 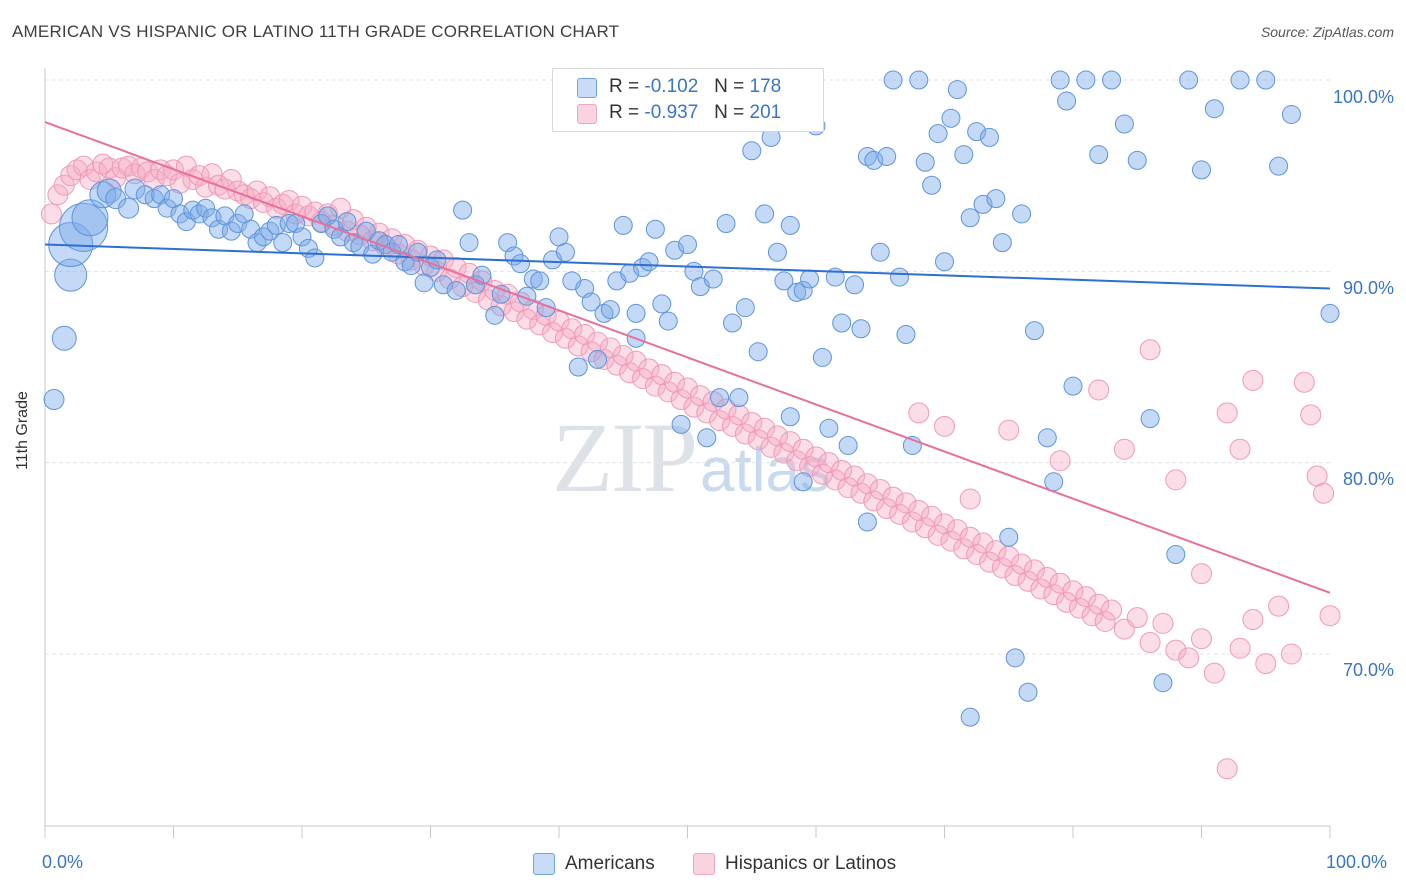 I want to click on source-credit: Source: ZipAtlas.com, so click(x=1327, y=32).